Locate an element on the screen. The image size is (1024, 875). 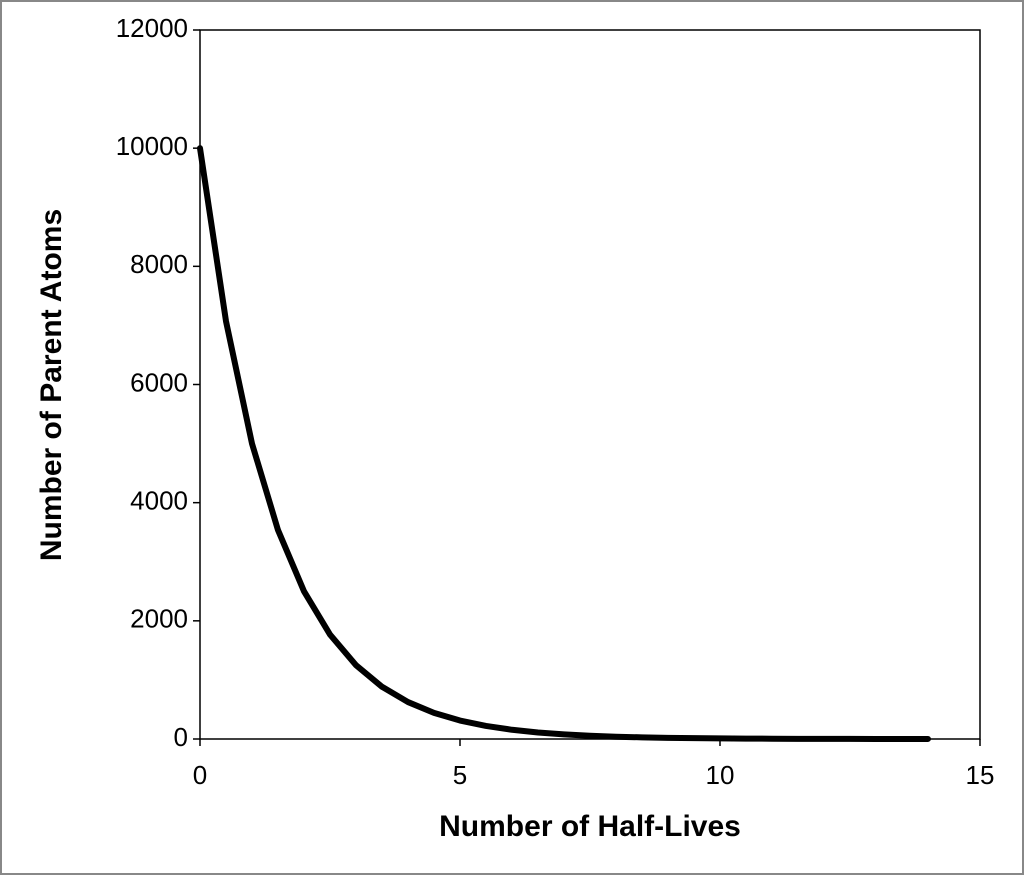
y-axis-title: Number of Parent Atoms is located at coordinates (51, 385).